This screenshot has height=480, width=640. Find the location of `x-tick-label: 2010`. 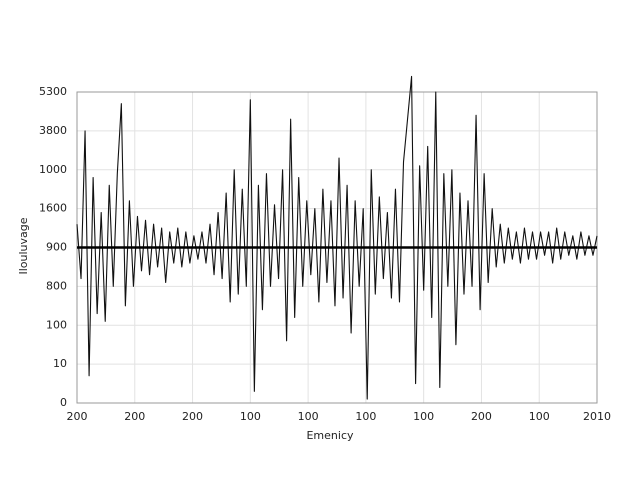

x-tick-label: 2010 is located at coordinates (597, 416).